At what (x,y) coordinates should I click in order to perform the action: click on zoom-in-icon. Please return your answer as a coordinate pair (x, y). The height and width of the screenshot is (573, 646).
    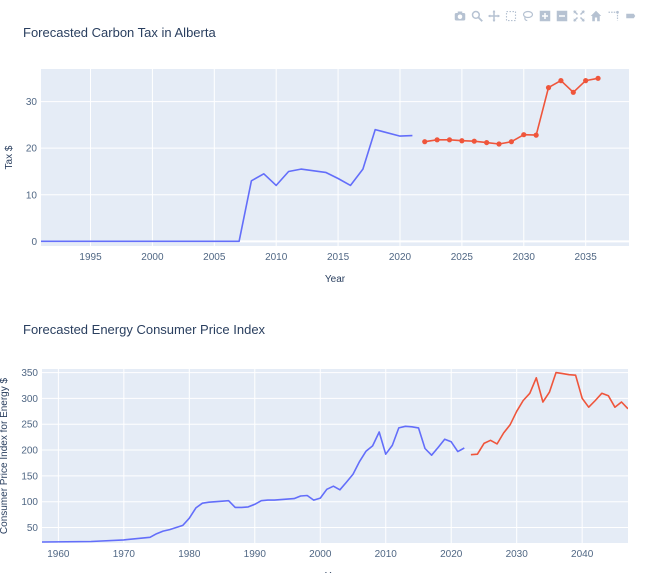
    Looking at the image, I should click on (544, 15).